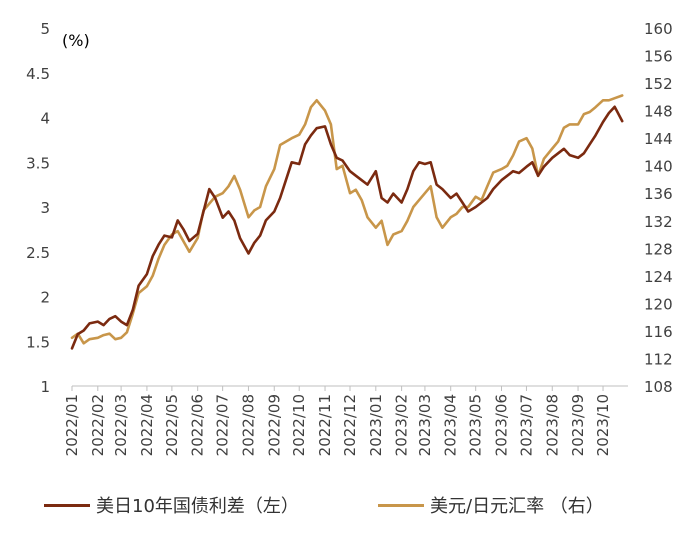 Image resolution: width=700 pixels, height=536 pixels. I want to click on left-tick-label: 2.5, so click(38, 253).